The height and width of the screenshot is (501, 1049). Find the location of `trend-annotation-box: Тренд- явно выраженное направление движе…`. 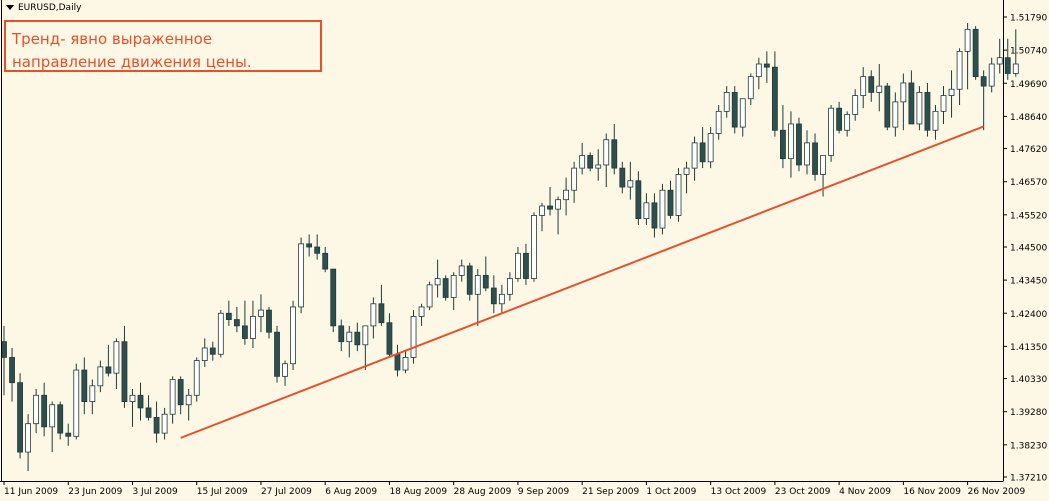

trend-annotation-box: Тренд- явно выраженное направление движе… is located at coordinates (163, 46).